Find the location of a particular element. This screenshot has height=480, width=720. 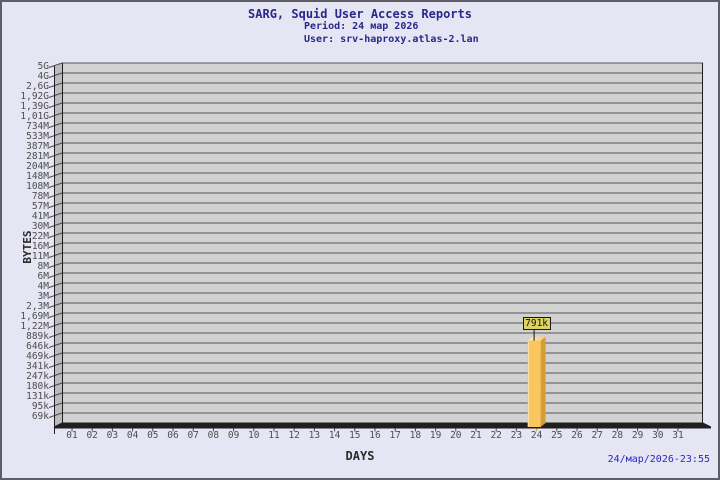

y-tick-label: 204M is located at coordinates (37, 166).